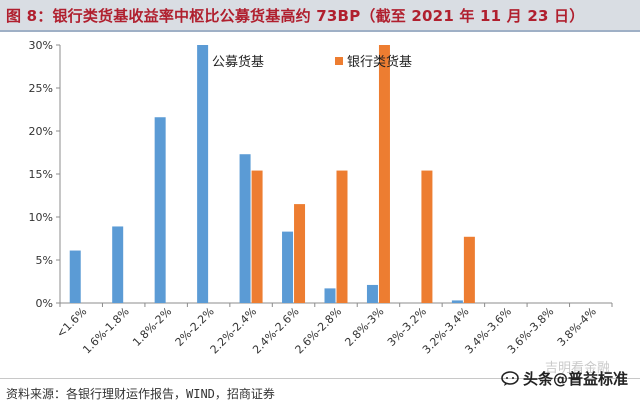  Describe the element at coordinates (577, 368) in the screenshot. I see `watermark-faint: 吉明看金融` at that location.